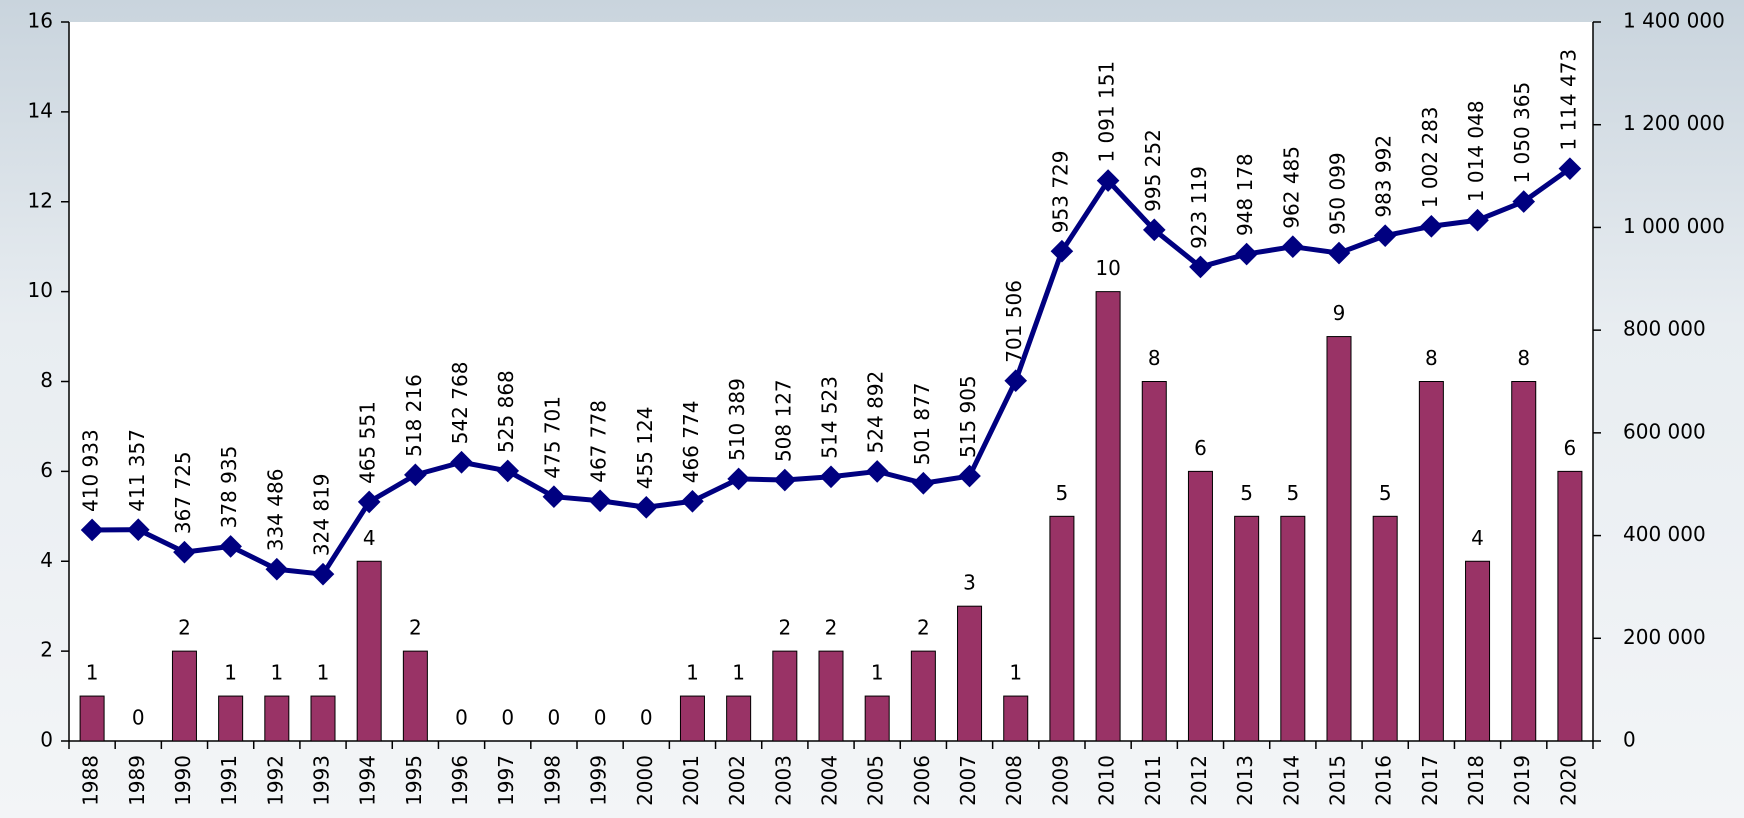  Describe the element at coordinates (1674, 123) in the screenshot. I see `y2-tick-label: 1 200 000` at that location.